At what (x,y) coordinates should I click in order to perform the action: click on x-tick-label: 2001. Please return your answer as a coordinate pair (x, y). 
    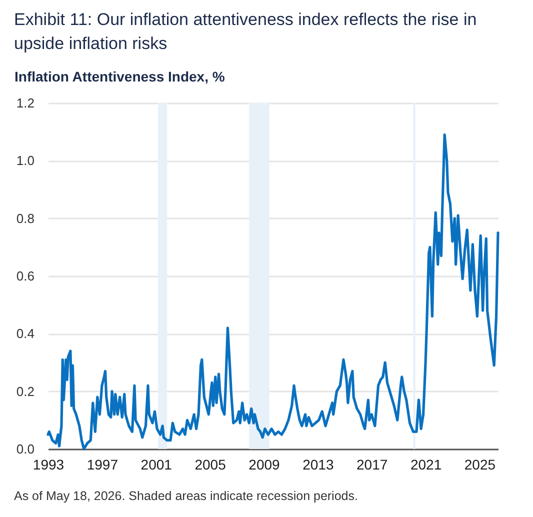
    Looking at the image, I should click on (156, 464).